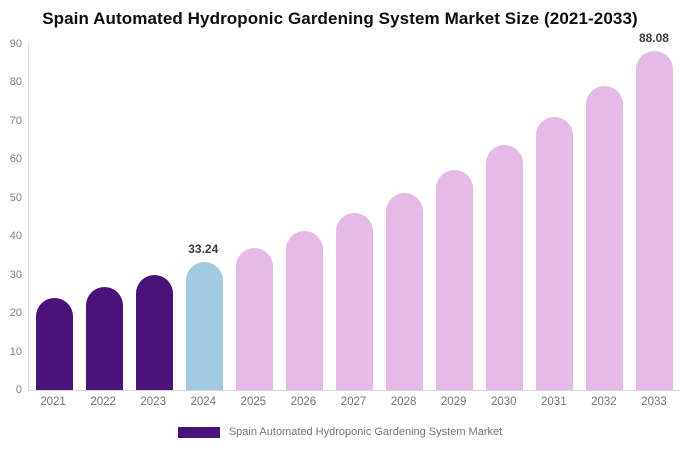  What do you see at coordinates (15, 159) in the screenshot?
I see `y-tick-label-60: 60` at bounding box center [15, 159].